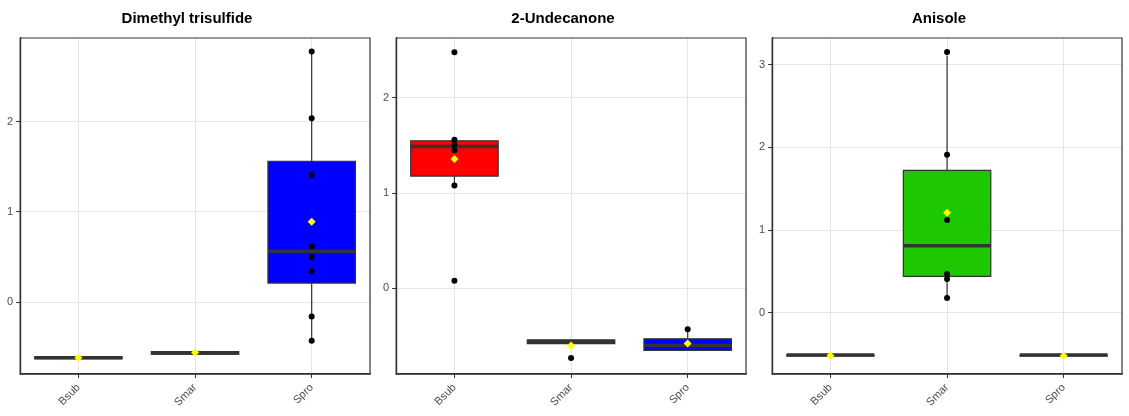  I want to click on y-tick-label: 3, so click(762, 63).